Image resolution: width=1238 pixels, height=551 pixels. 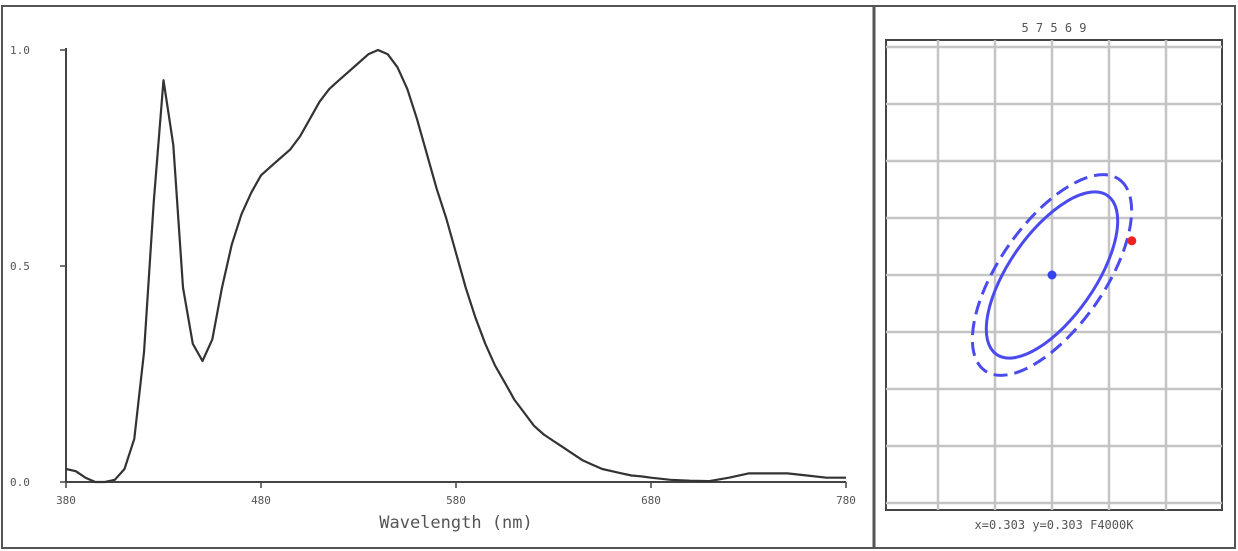 I want to click on tolerance-ellipse-inner, so click(x=1052, y=275).